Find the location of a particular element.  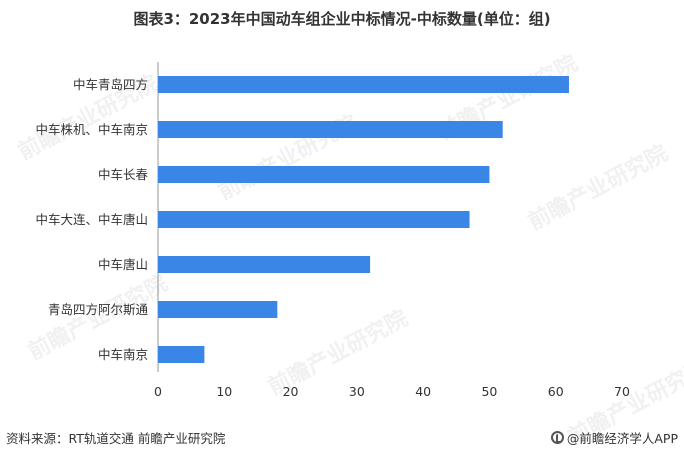

x-tick-label: 70 is located at coordinates (622, 391).